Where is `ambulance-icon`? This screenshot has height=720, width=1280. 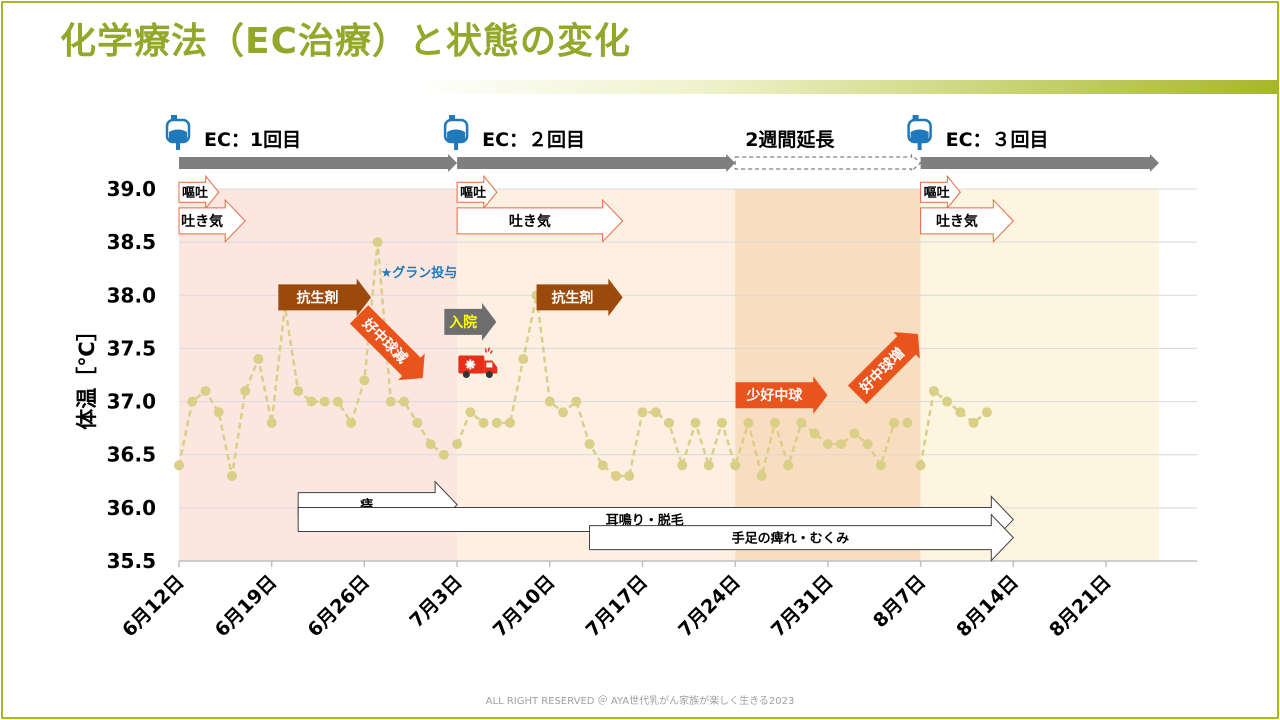 ambulance-icon is located at coordinates (478, 362).